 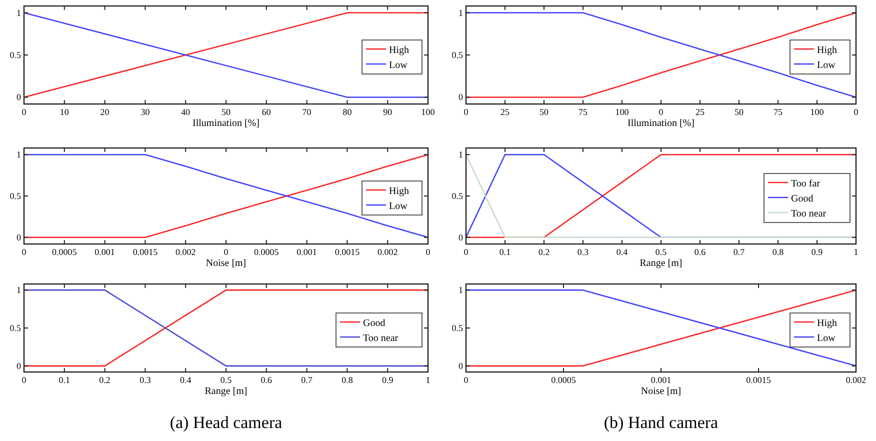 I want to click on x-tick-label: 10, so click(x=65, y=112).